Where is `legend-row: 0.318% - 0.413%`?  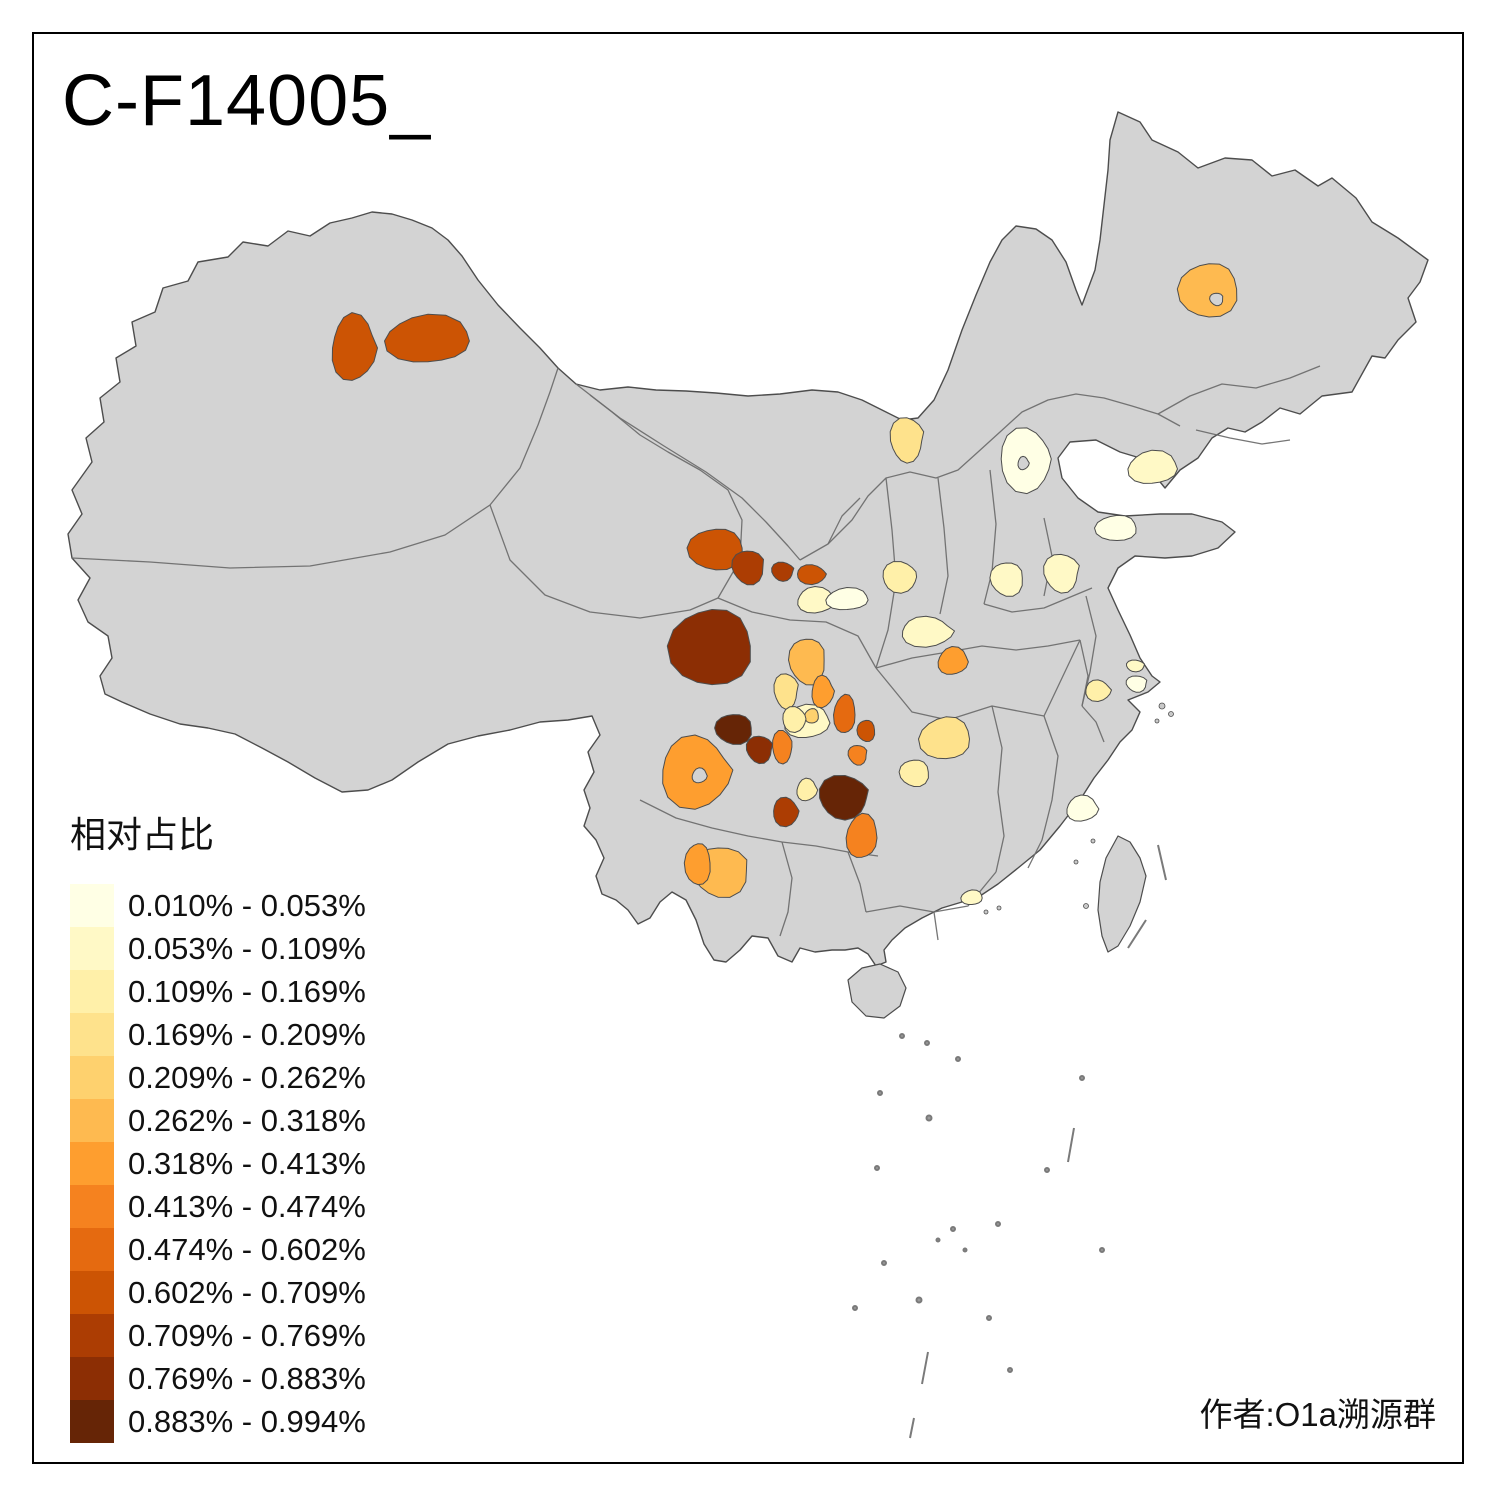 legend-row: 0.318% - 0.413% is located at coordinates (218, 1163).